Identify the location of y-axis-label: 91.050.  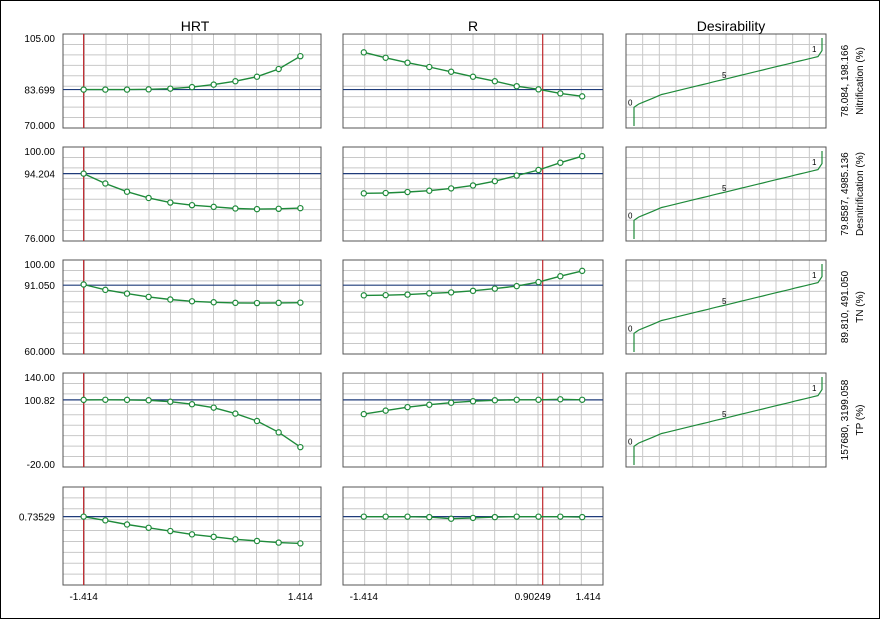
(39, 286).